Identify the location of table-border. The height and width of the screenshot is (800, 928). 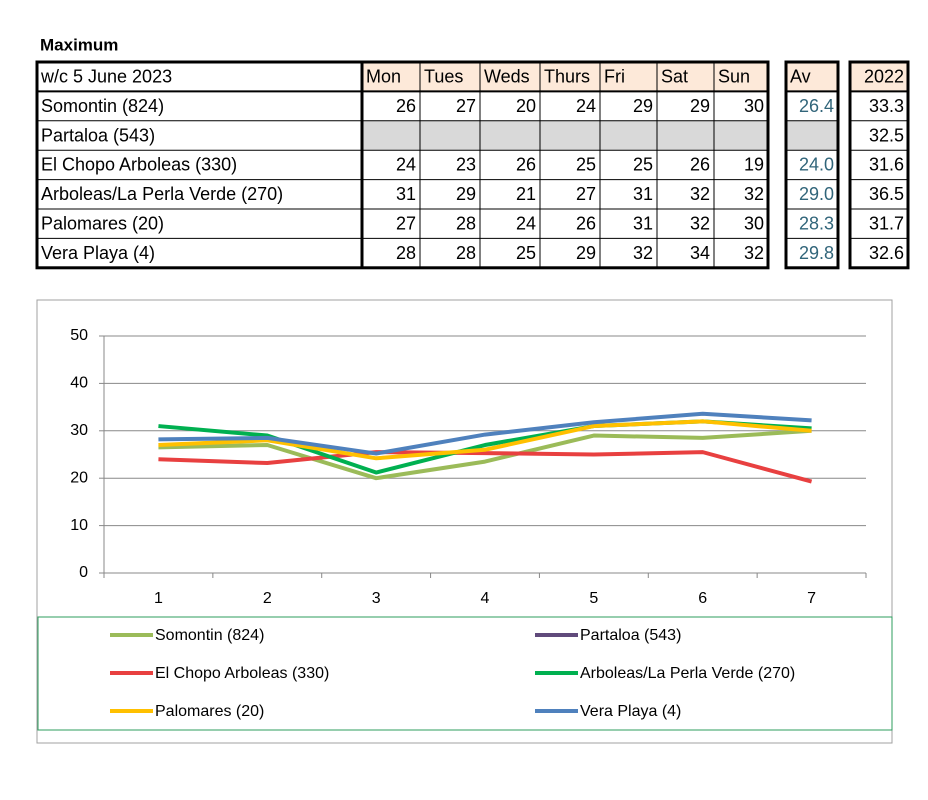
(879, 165).